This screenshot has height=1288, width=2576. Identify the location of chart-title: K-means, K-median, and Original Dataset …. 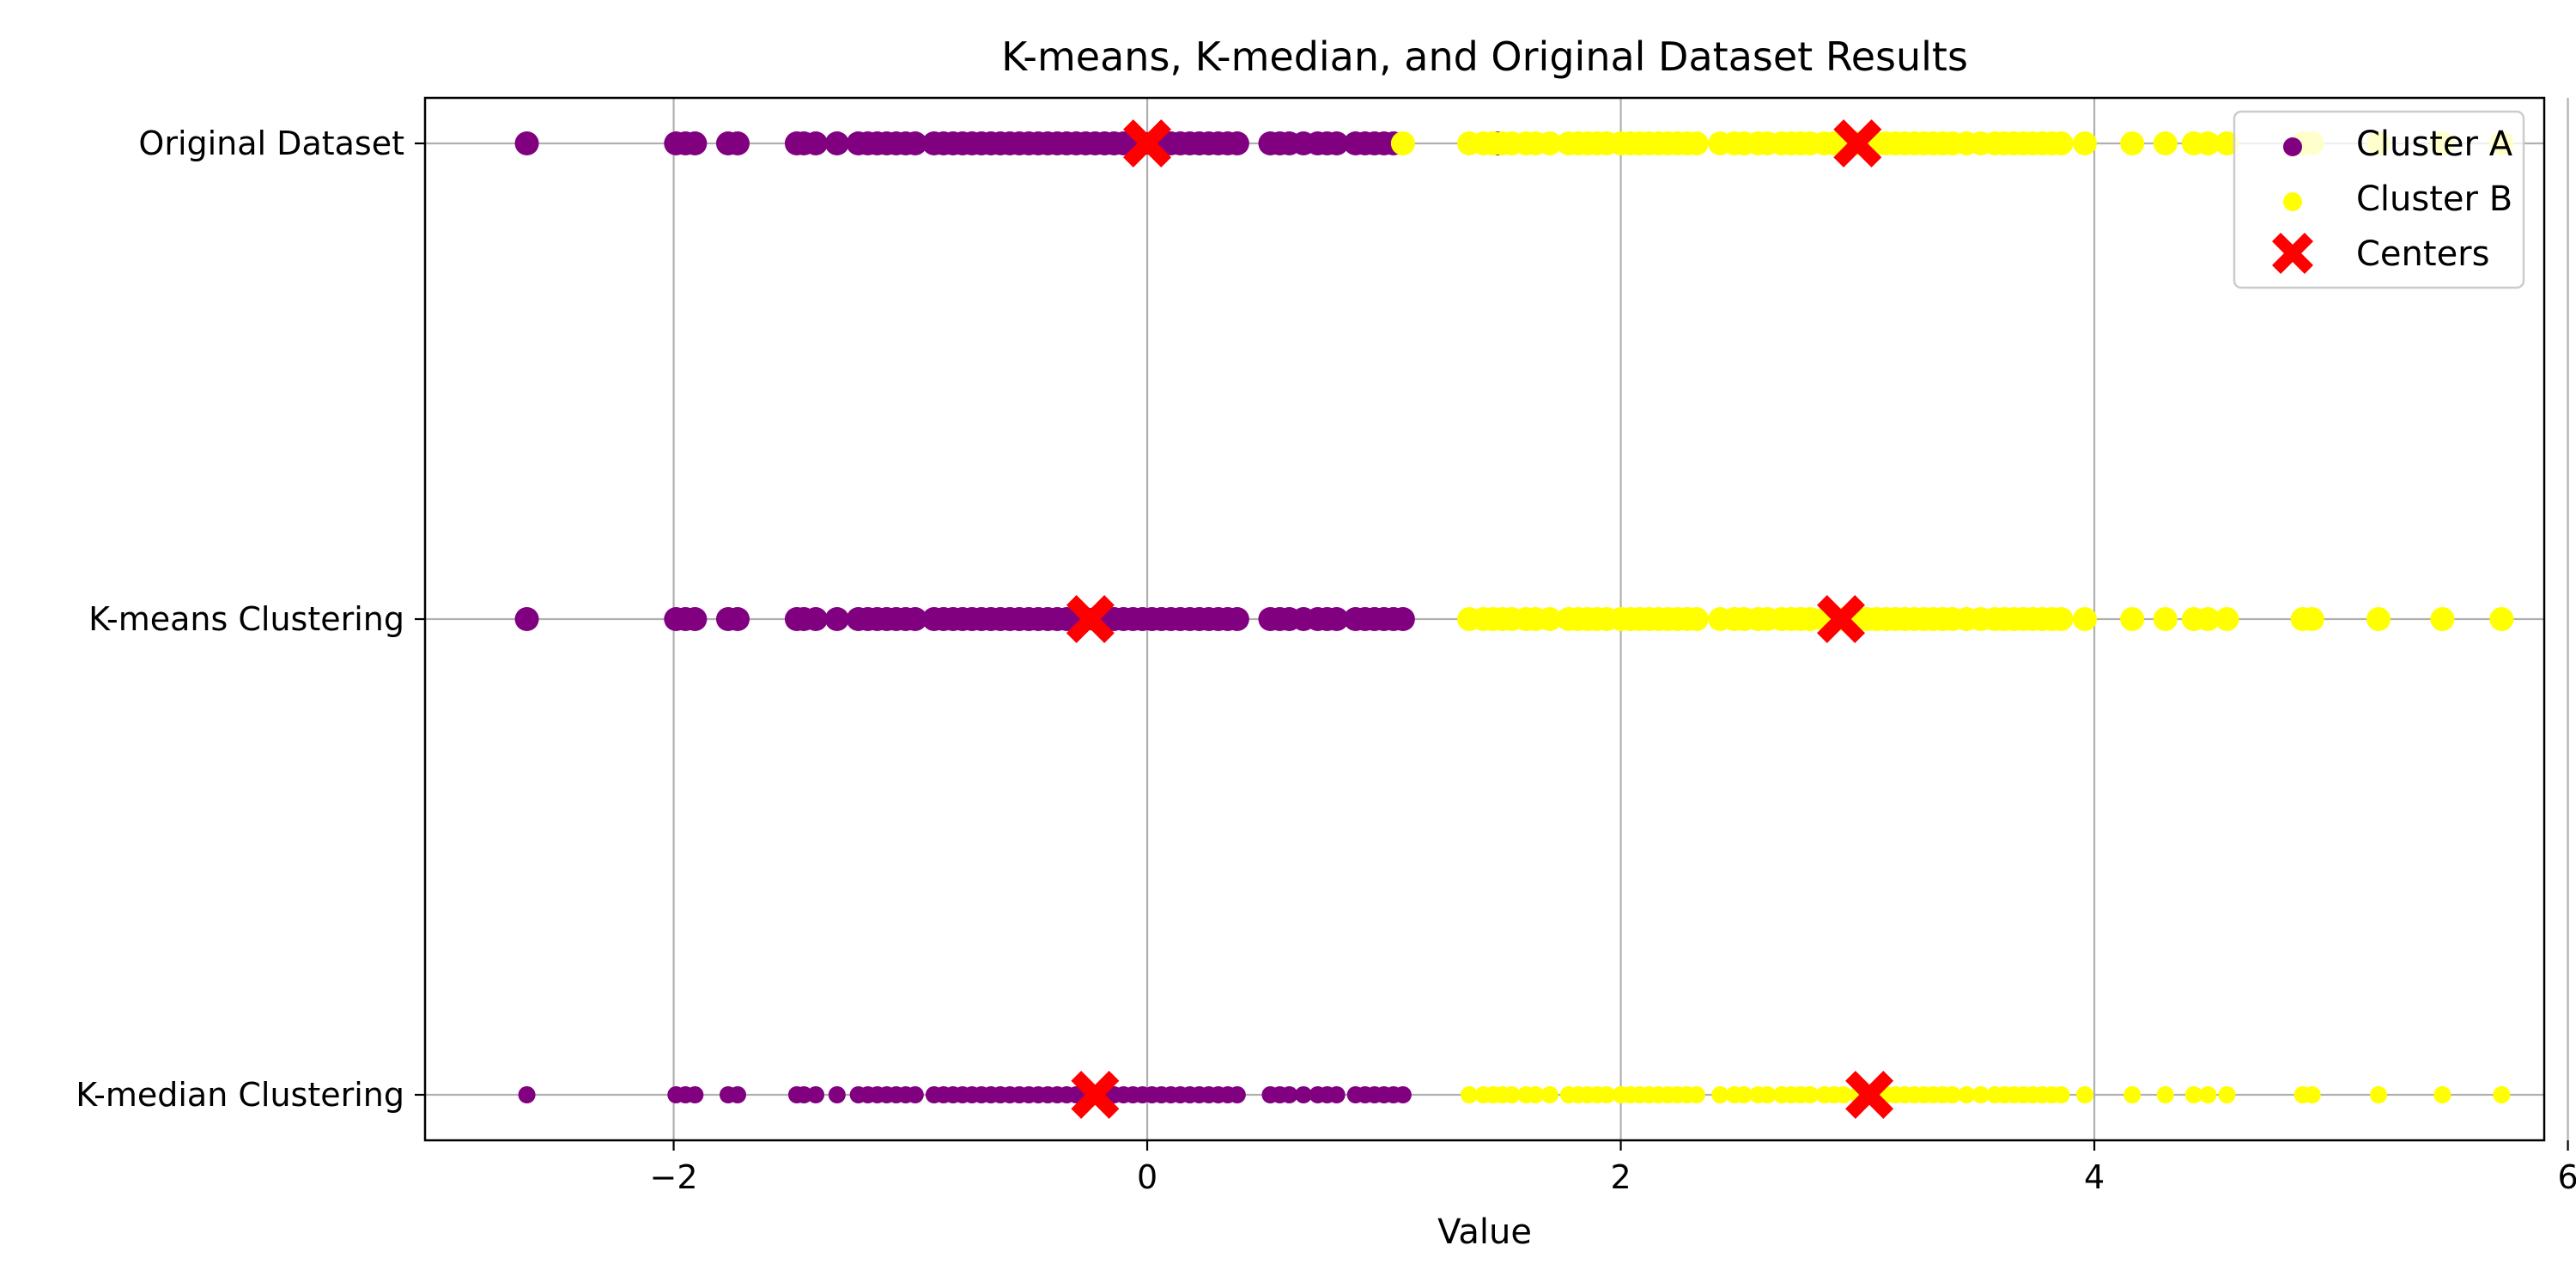
(1484, 56).